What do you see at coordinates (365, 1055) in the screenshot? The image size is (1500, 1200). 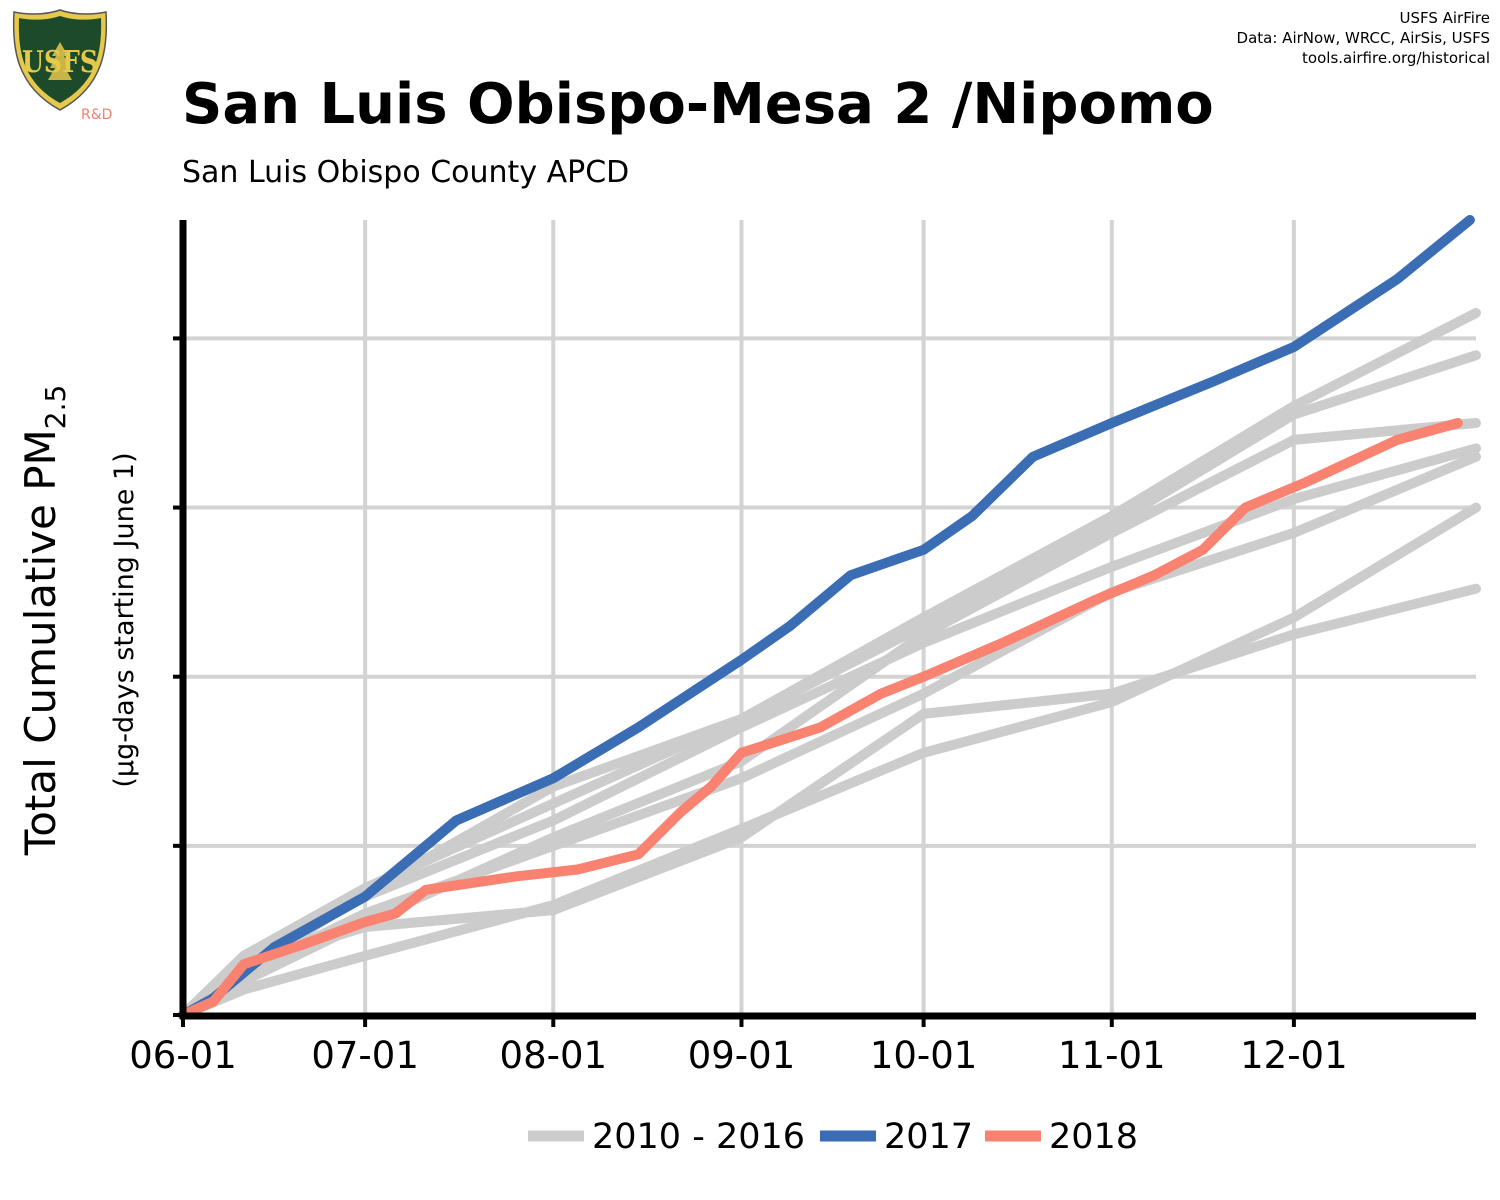 I see `x-tick-label: 07-01` at bounding box center [365, 1055].